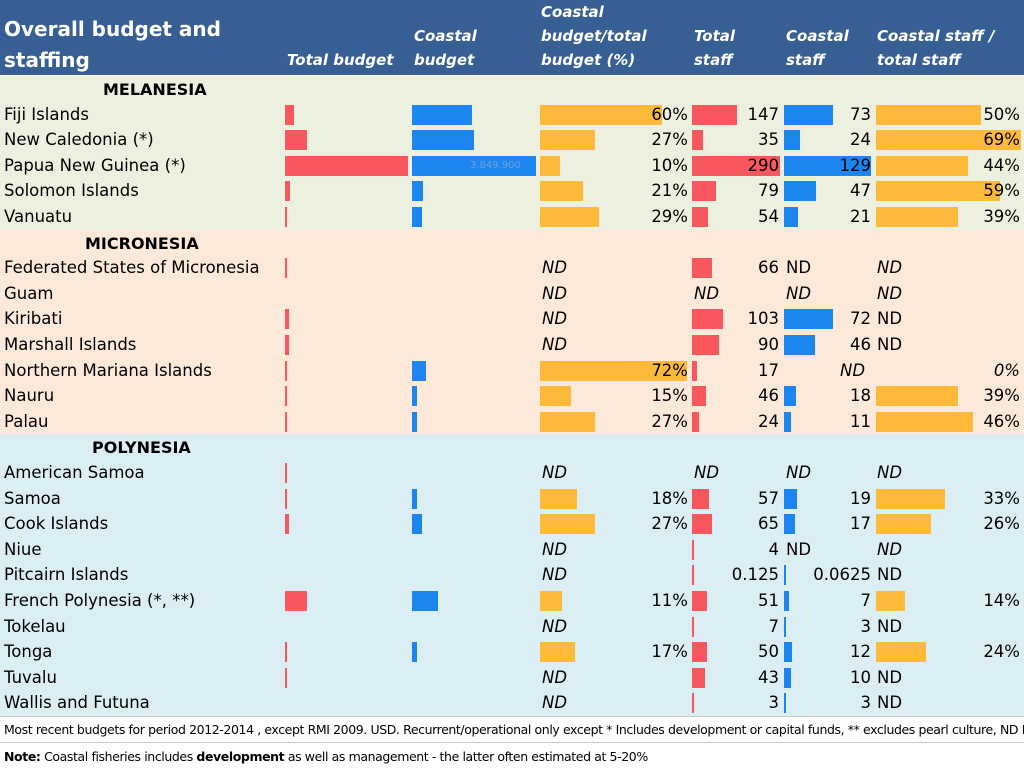 This screenshot has height=768, width=1024. What do you see at coordinates (755, 575) in the screenshot?
I see `total-staff-value: 0.125` at bounding box center [755, 575].